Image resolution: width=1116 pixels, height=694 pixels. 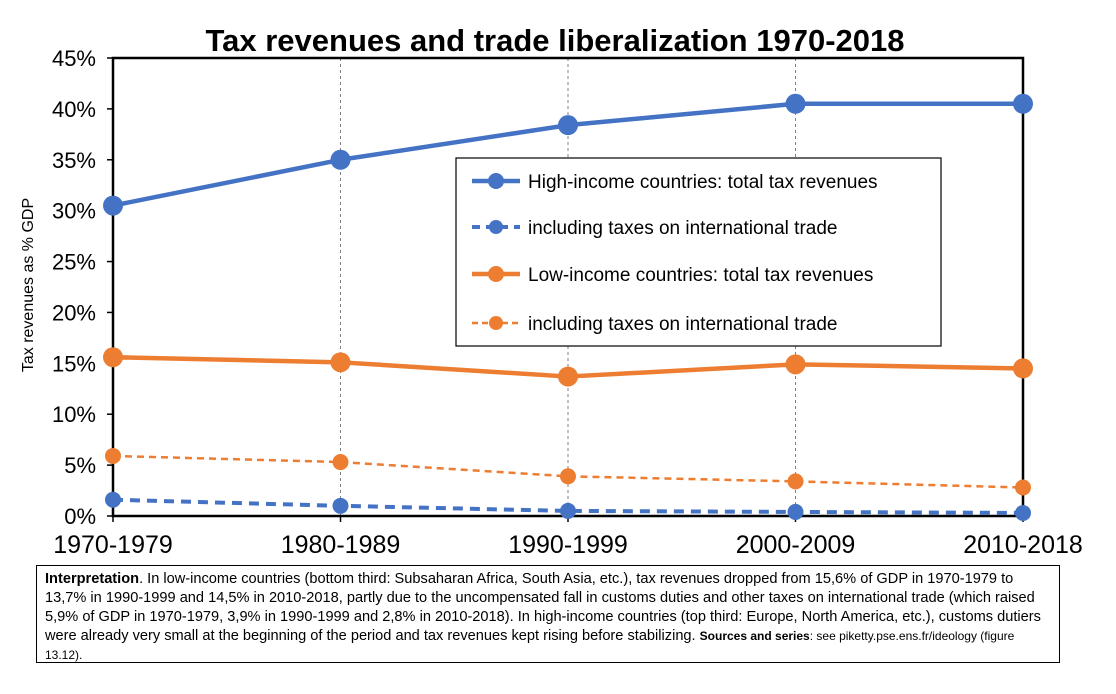 I want to click on legend-label-4: including taxes on international trade, so click(x=682, y=324).